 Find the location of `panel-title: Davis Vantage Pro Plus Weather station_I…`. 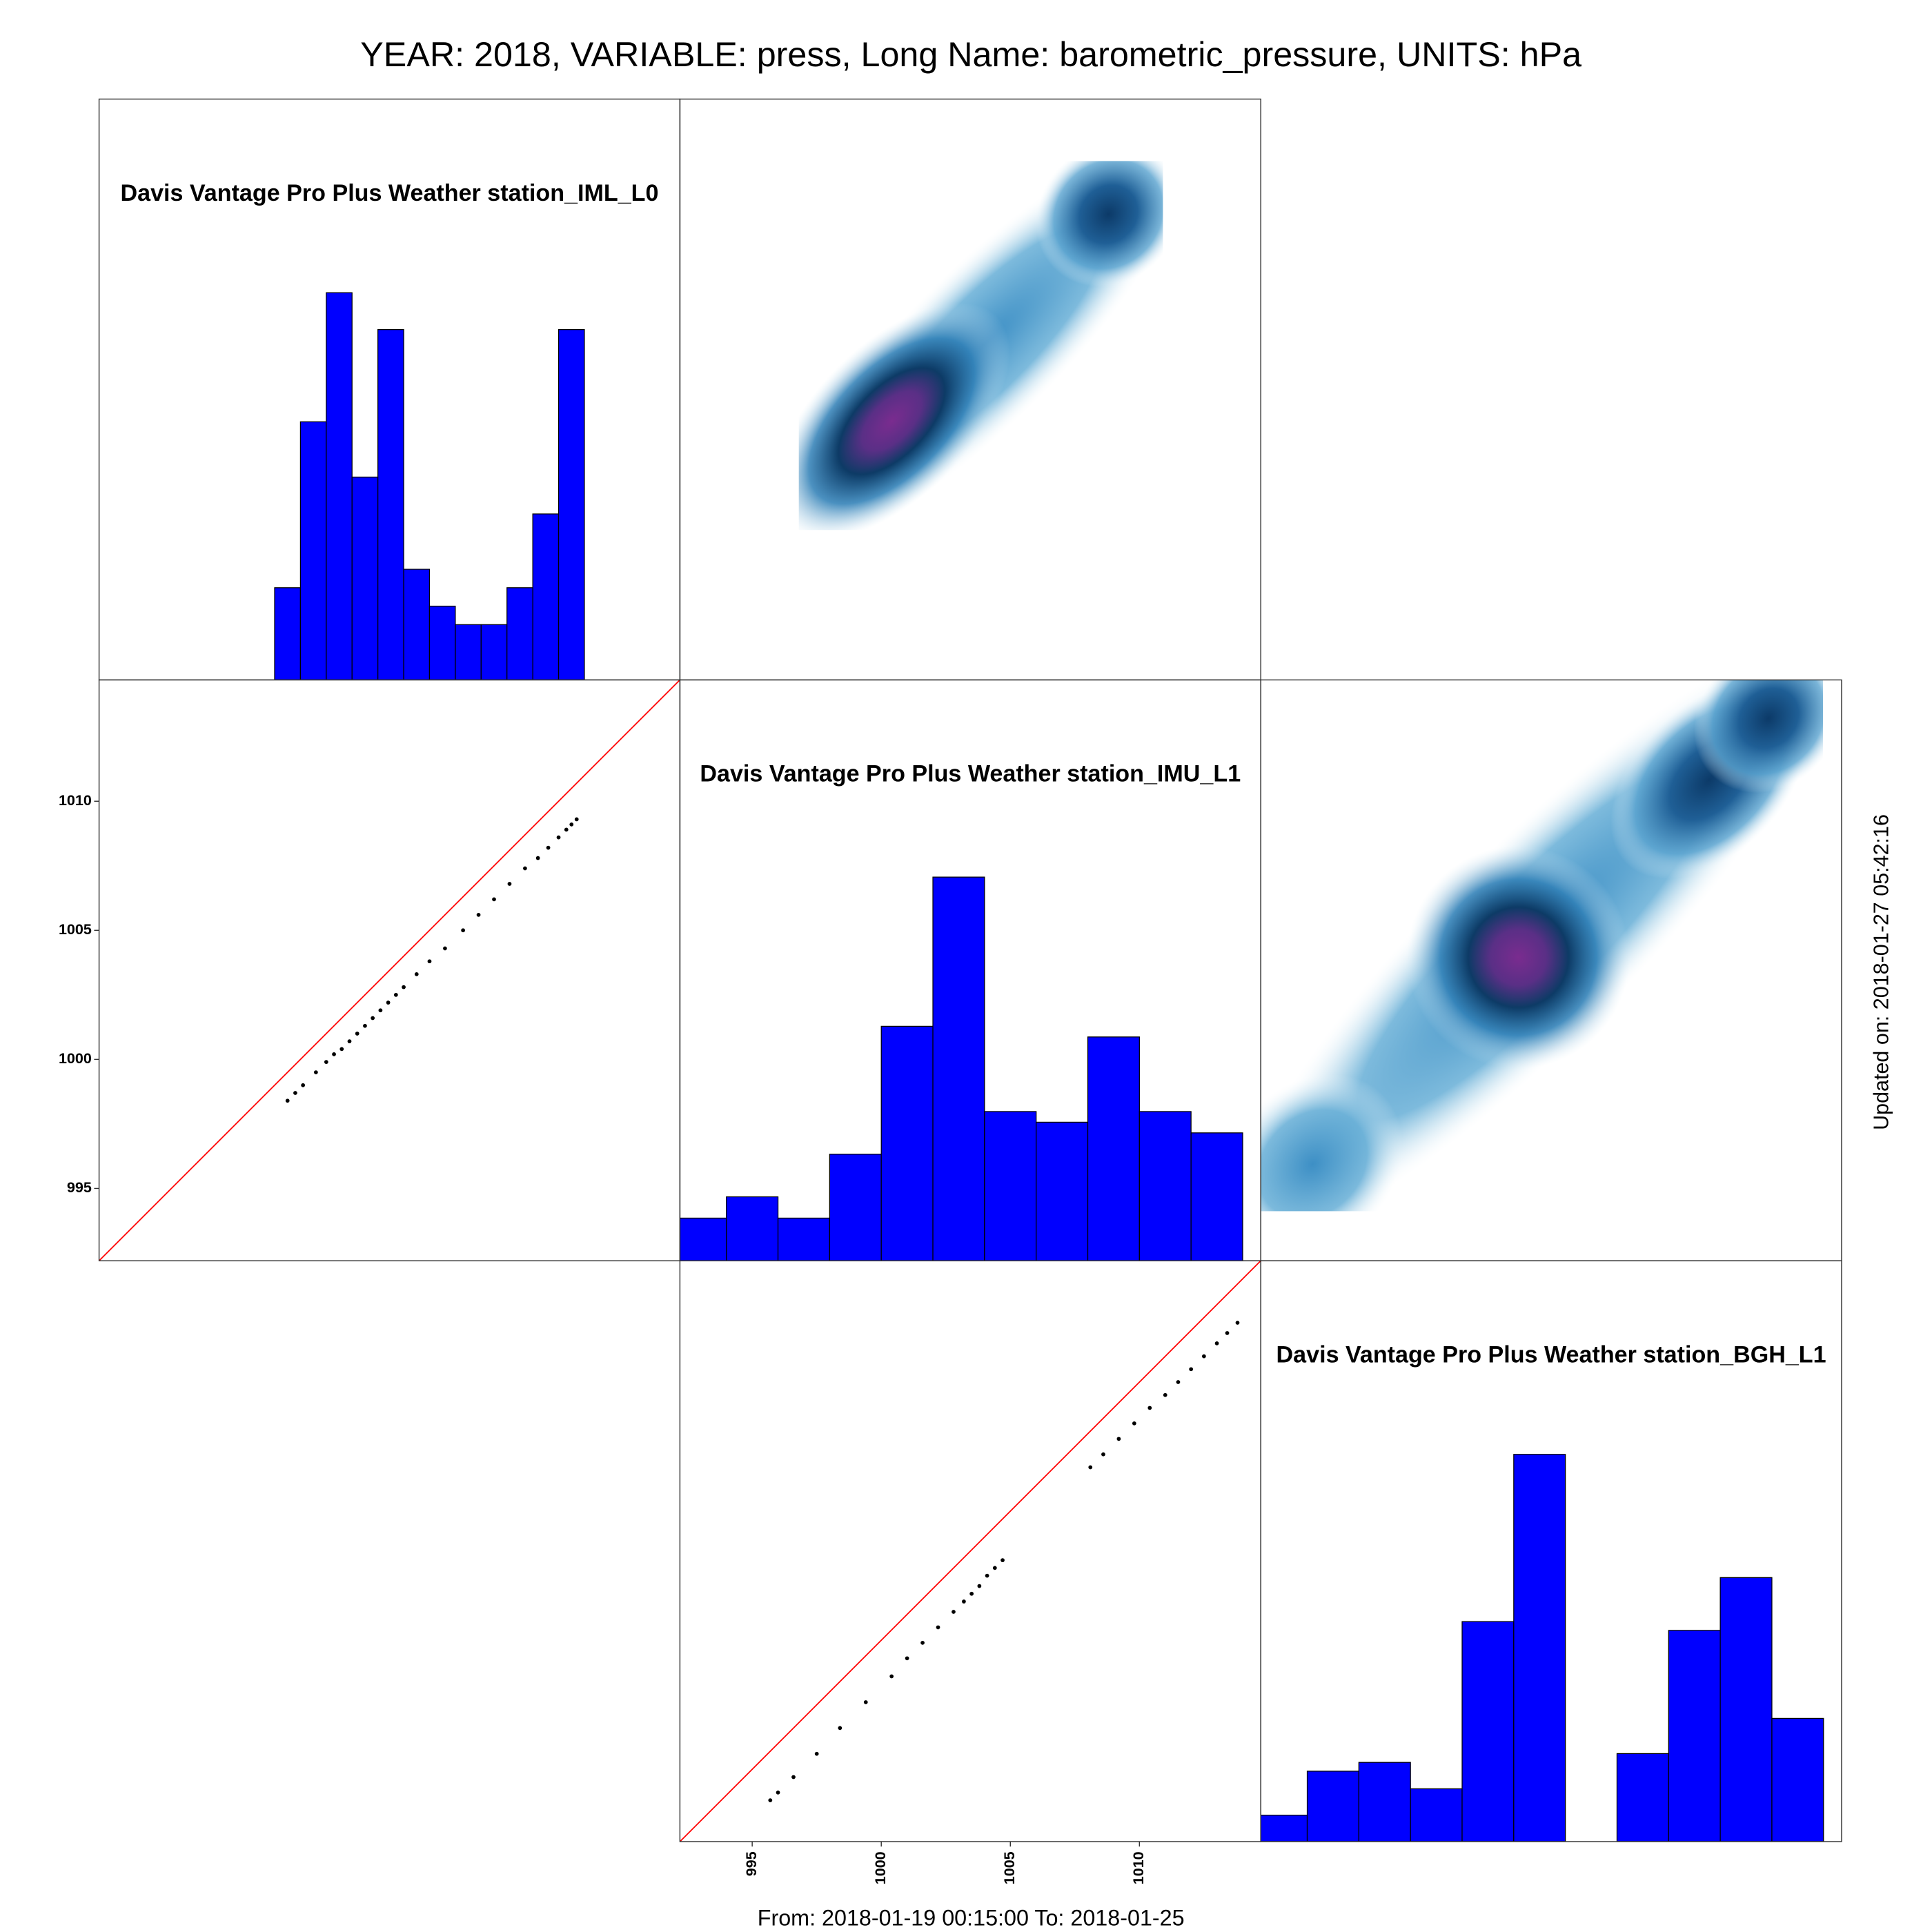

panel-title: Davis Vantage Pro Plus Weather station_I… is located at coordinates (389, 193).